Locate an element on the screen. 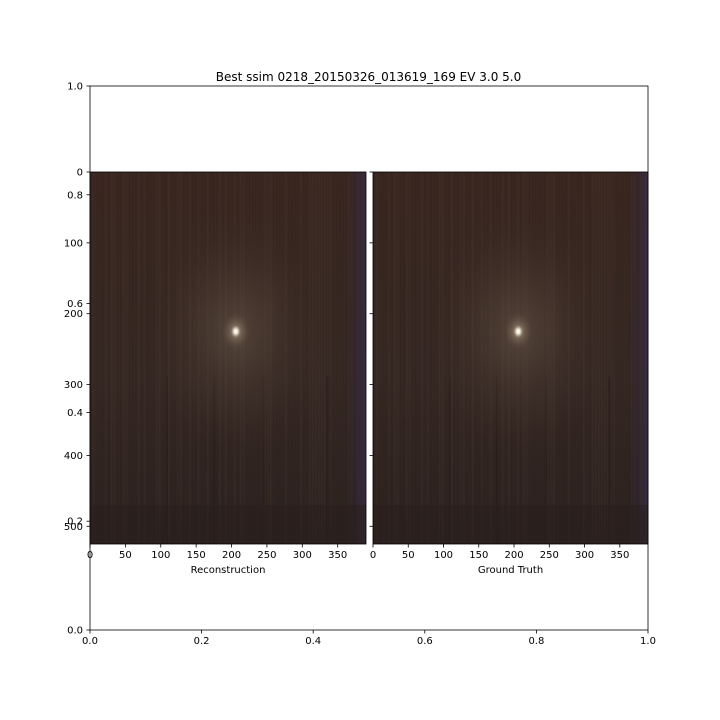  reconstruction-x-tick-label: 0 is located at coordinates (90, 555).